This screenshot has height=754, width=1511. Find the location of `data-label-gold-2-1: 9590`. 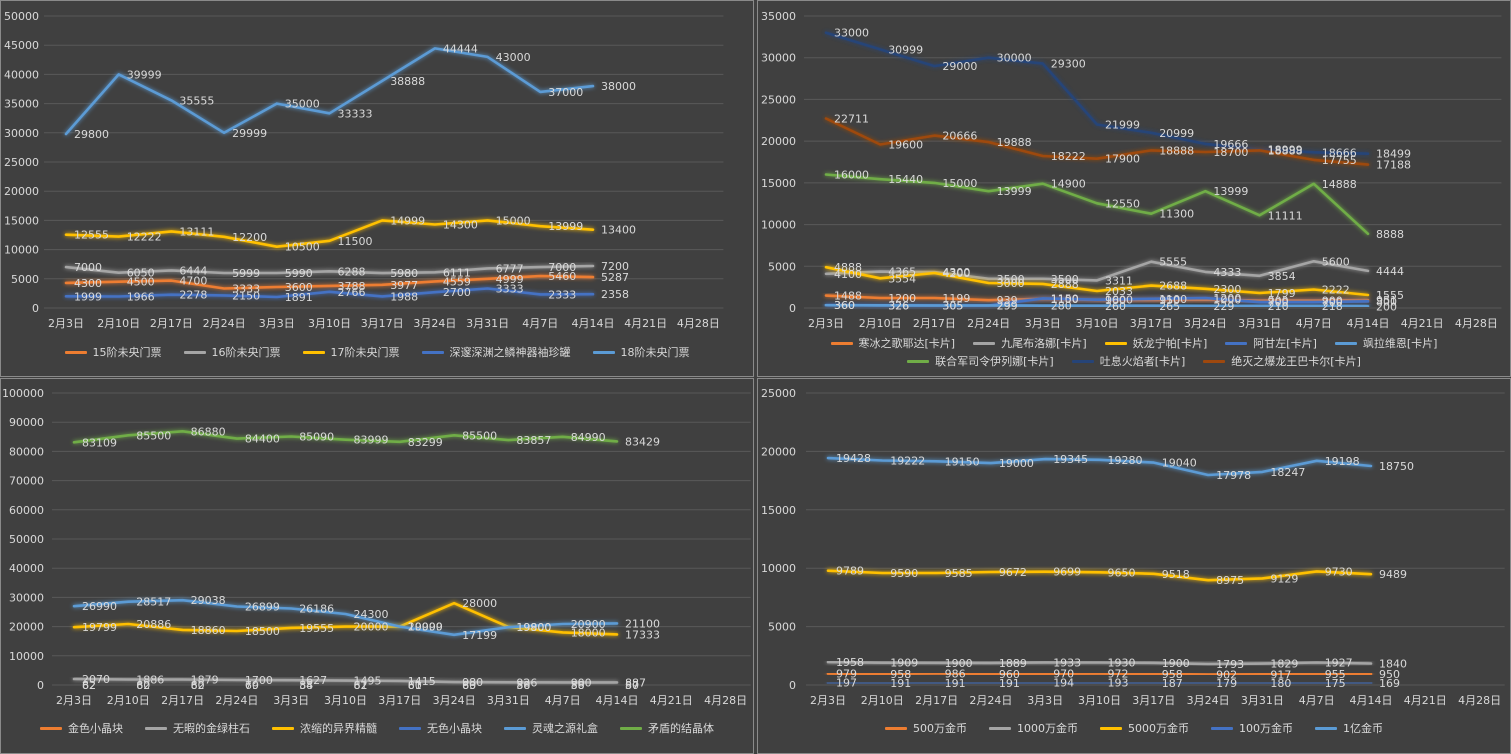

data-label-gold-2-1: 9590 is located at coordinates (904, 573).